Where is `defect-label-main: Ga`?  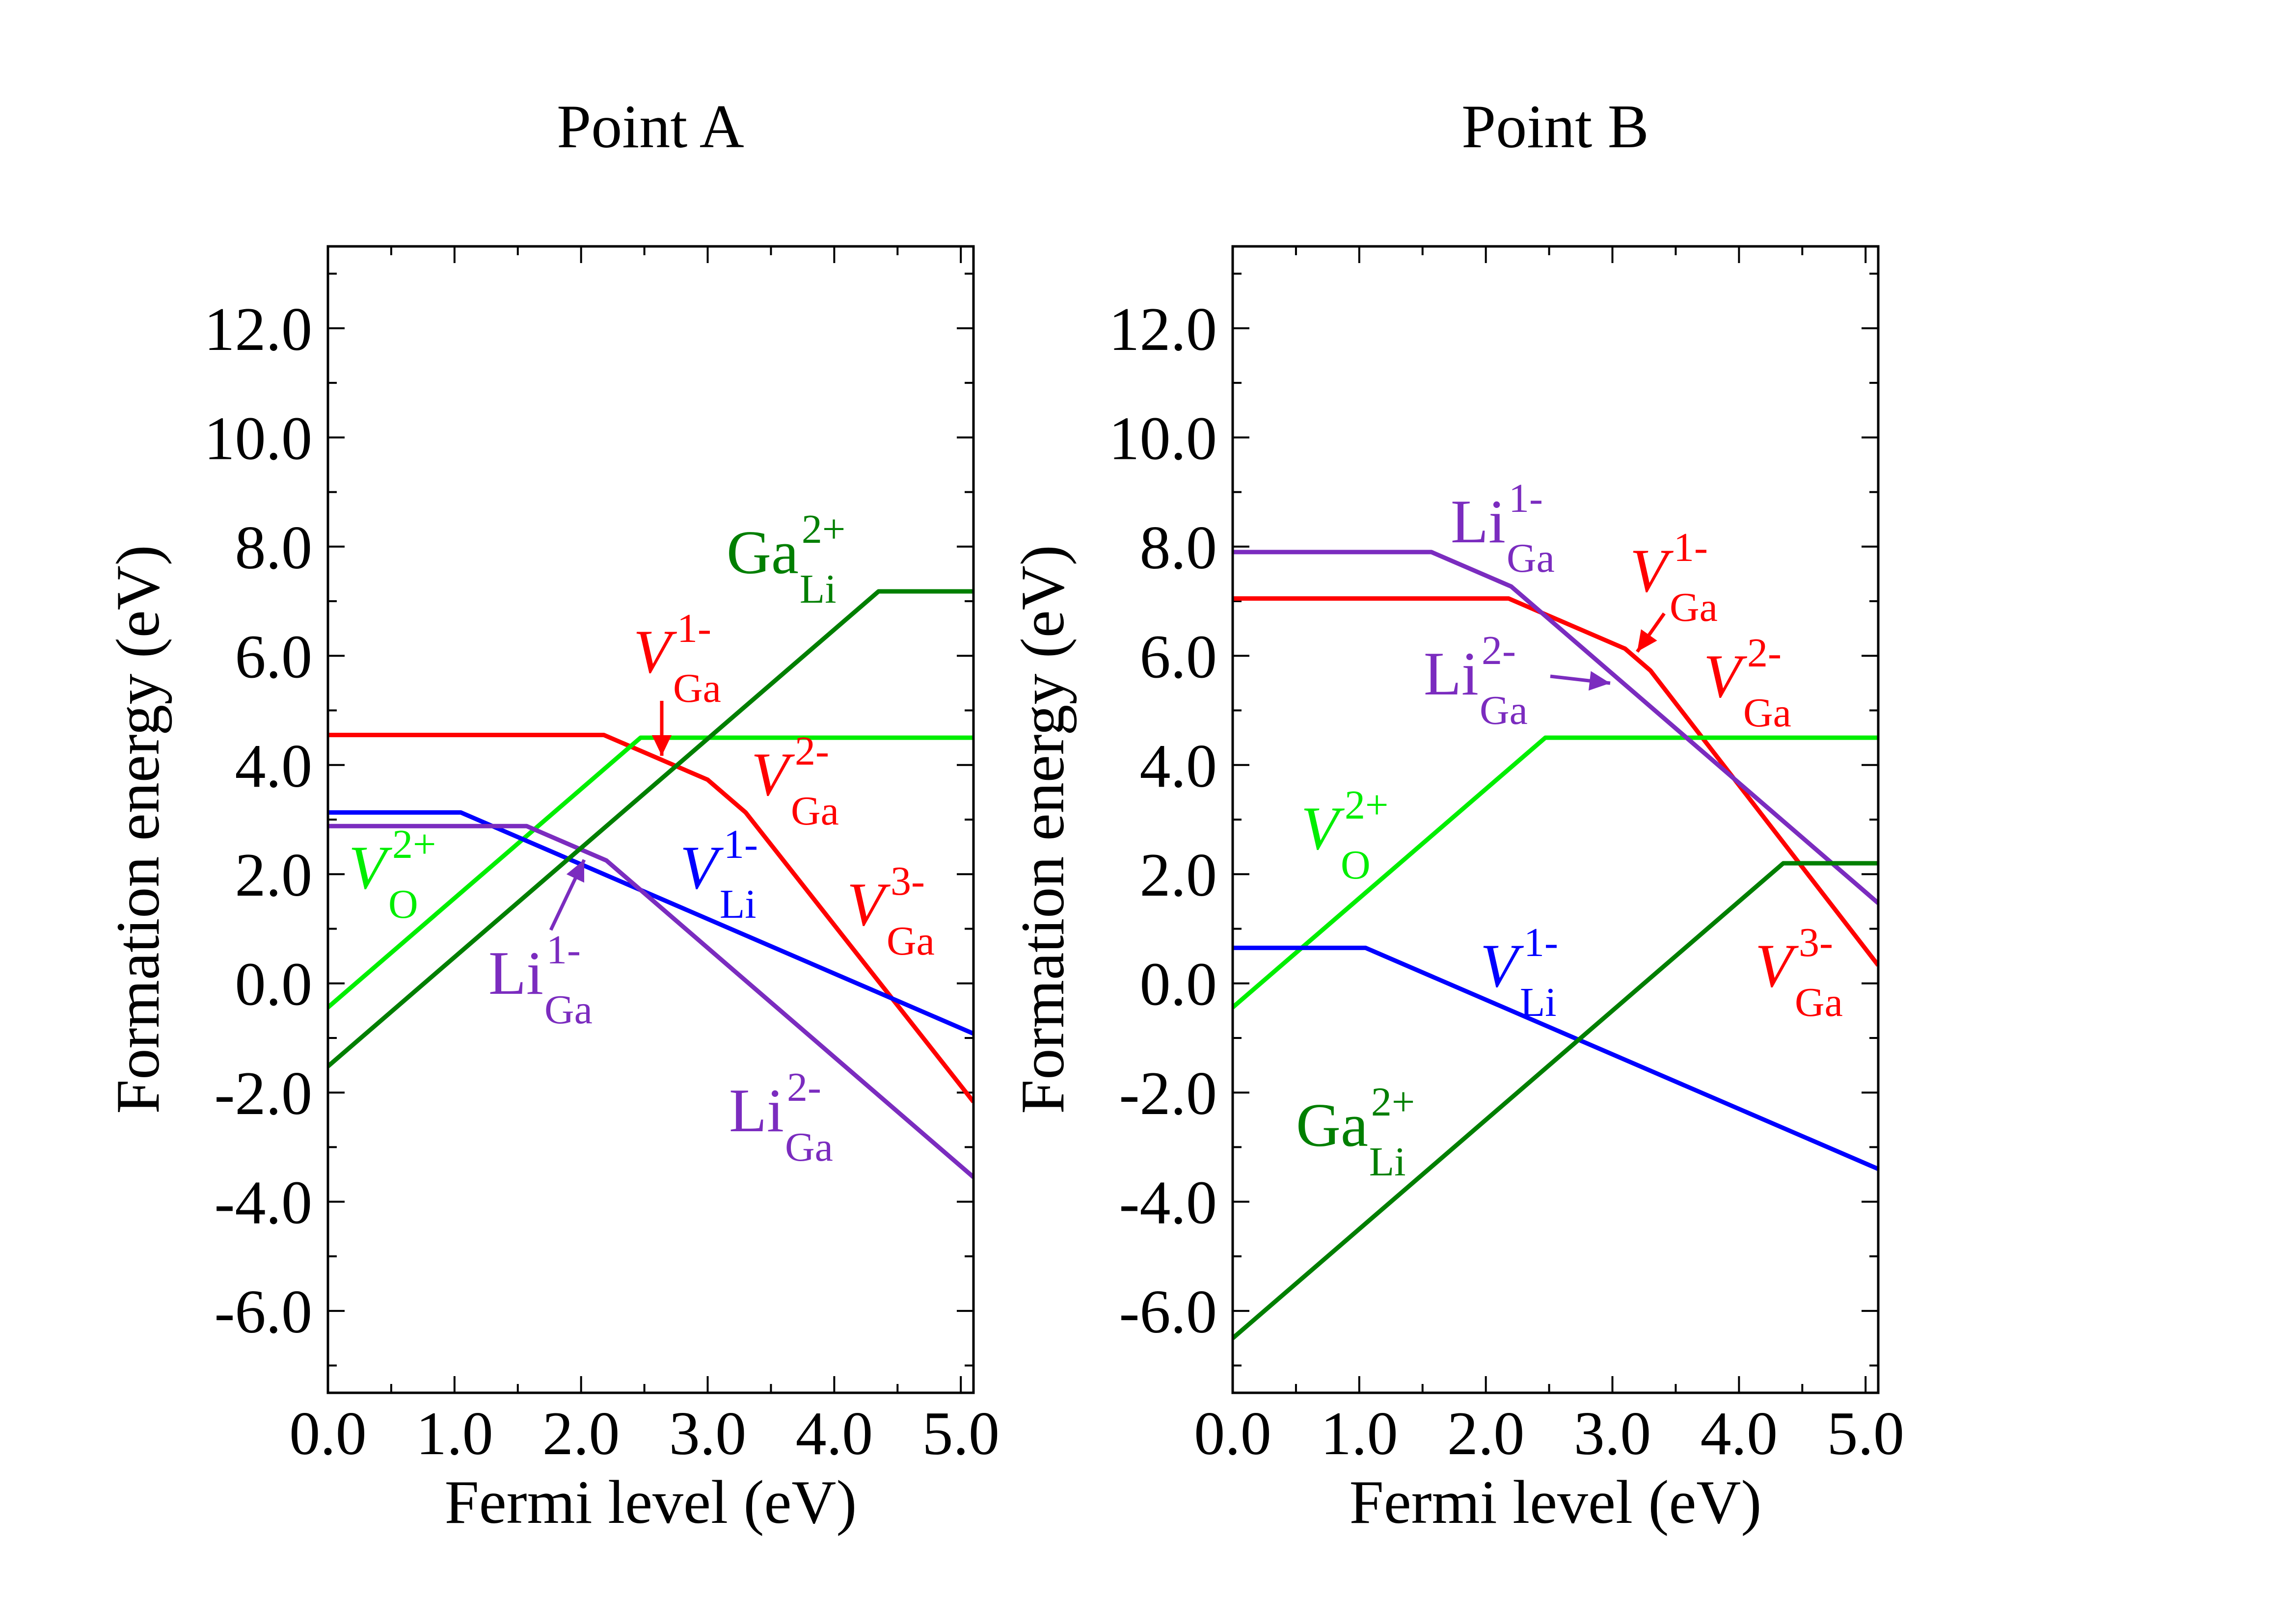 defect-label-main: Ga is located at coordinates (763, 553).